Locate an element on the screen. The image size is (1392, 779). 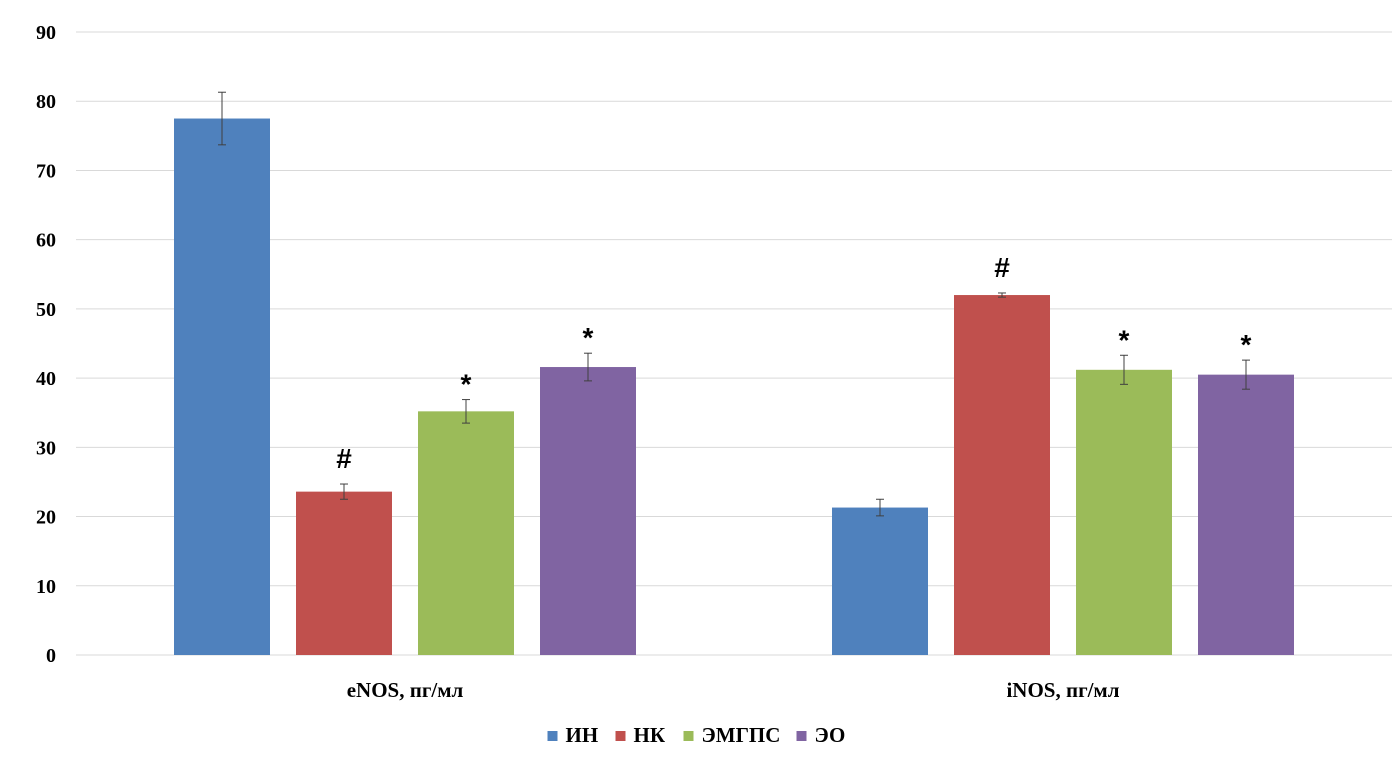
legend-label: ЭО is located at coordinates (830, 735).